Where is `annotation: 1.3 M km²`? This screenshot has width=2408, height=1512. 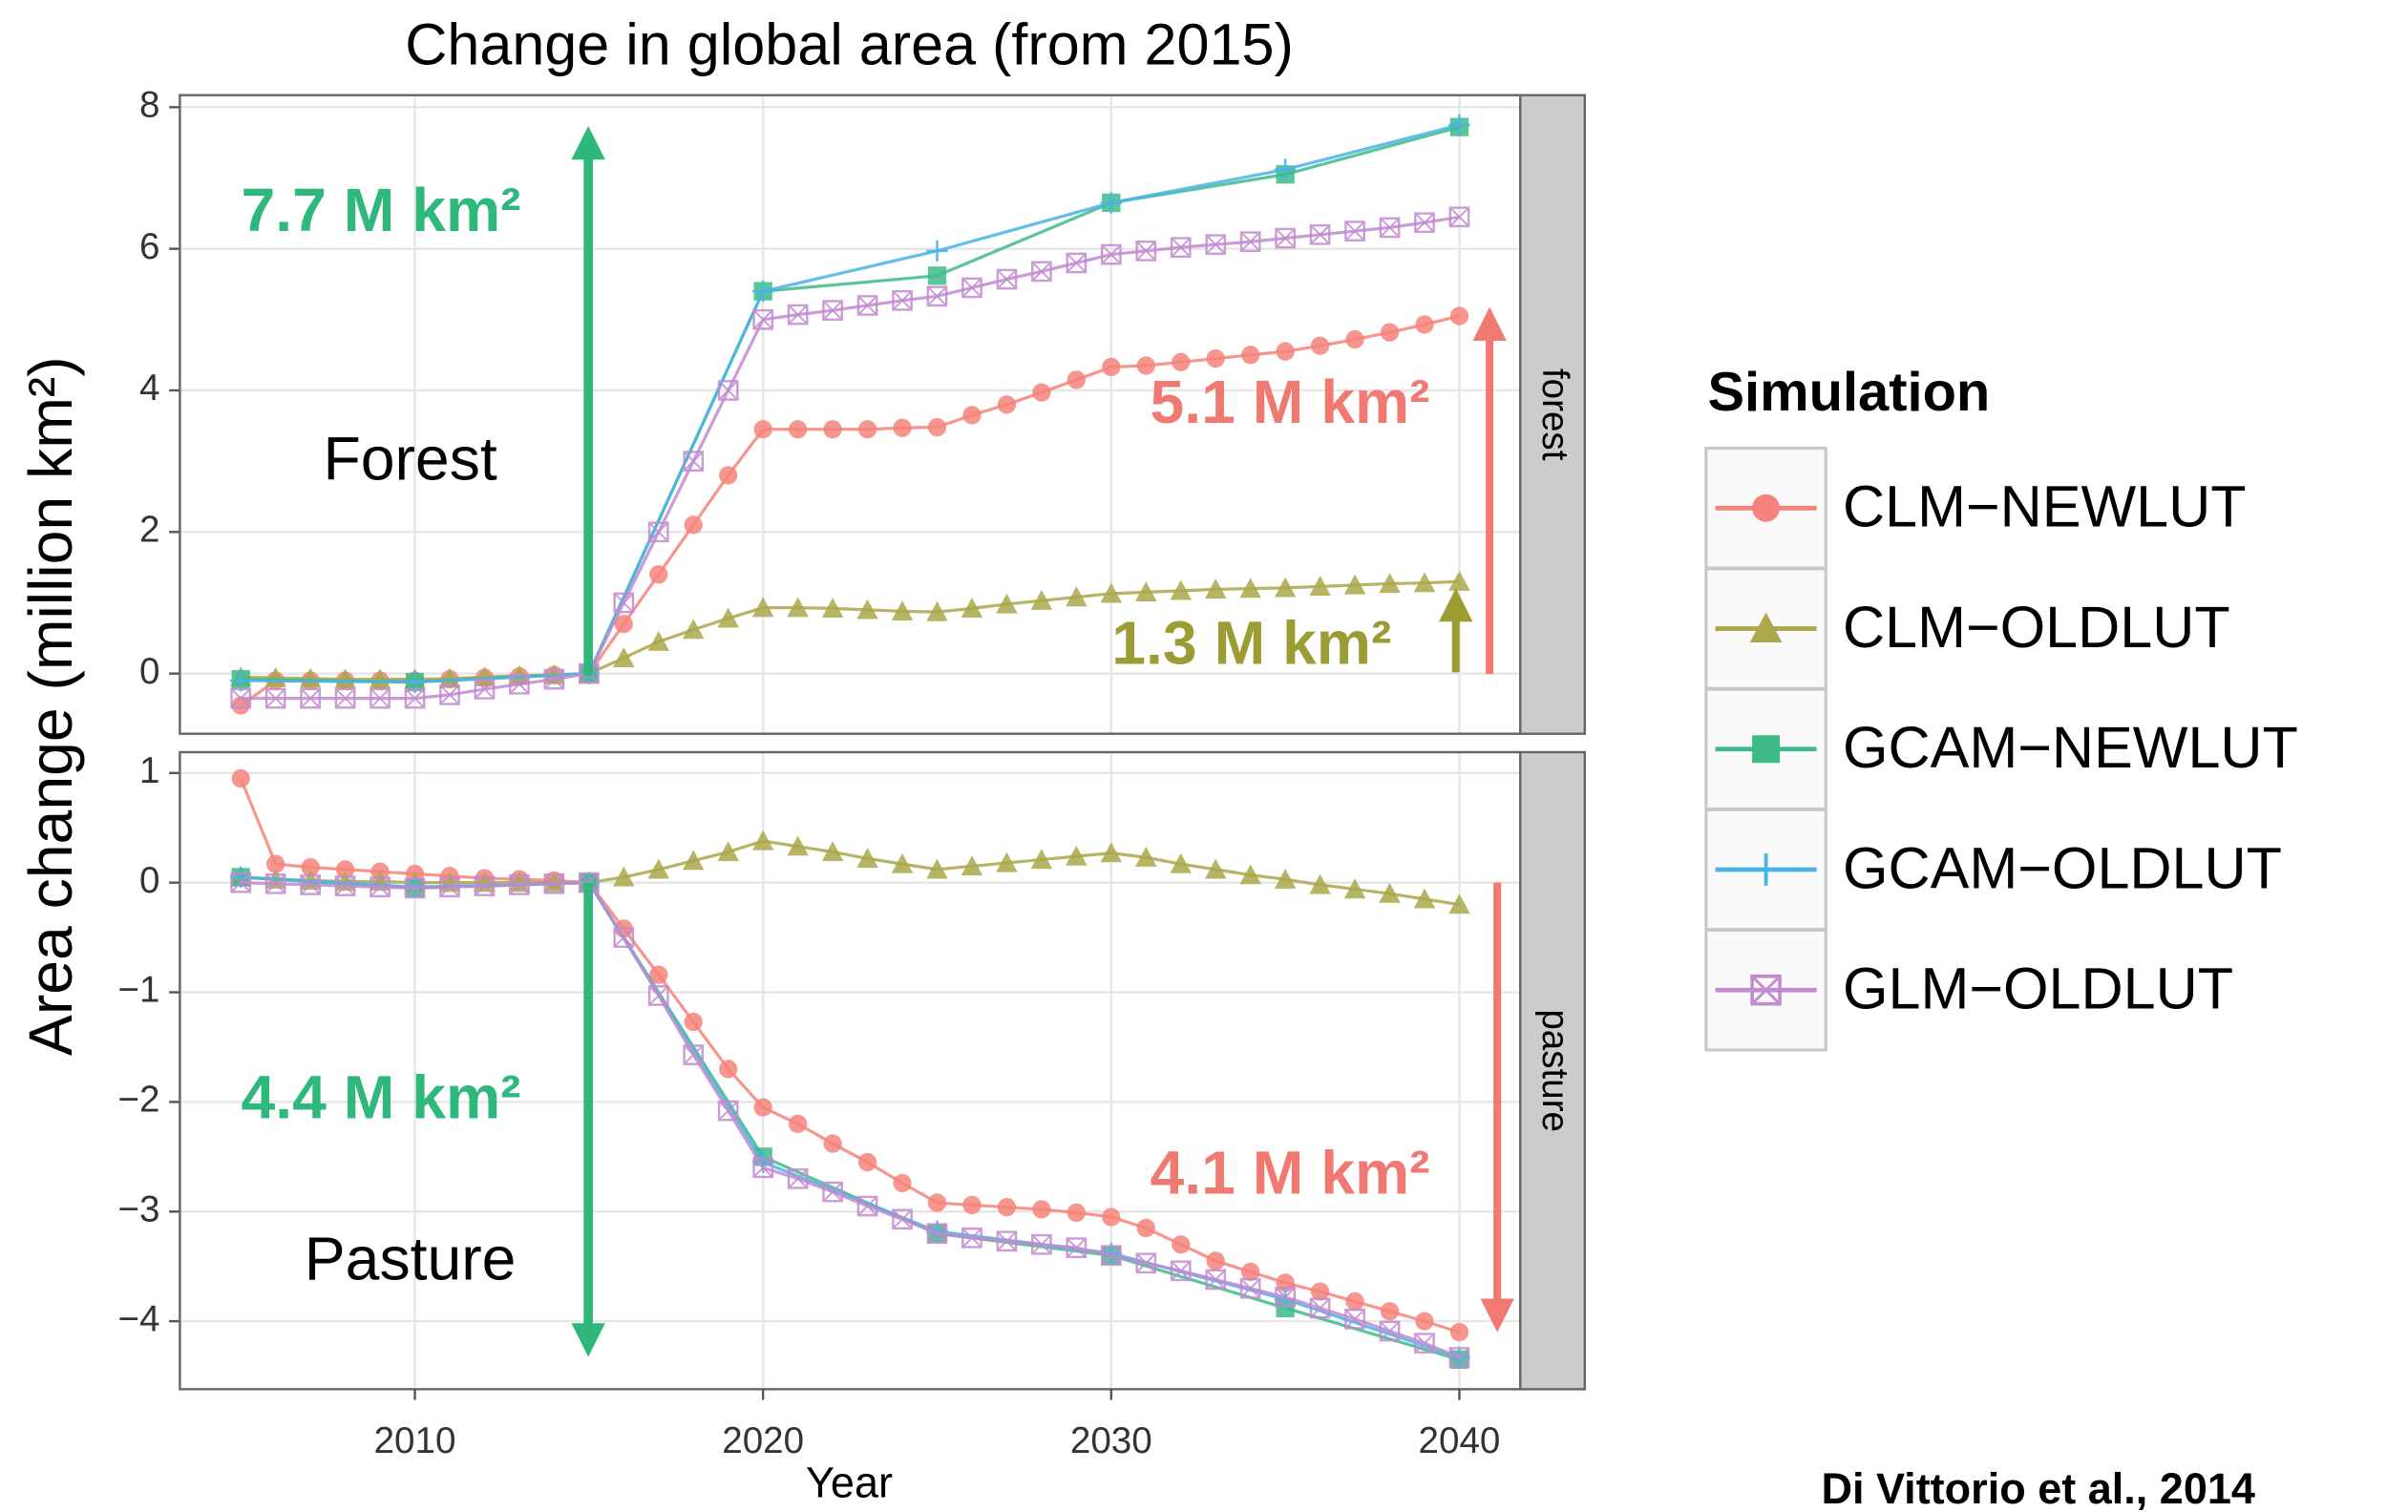
annotation: 1.3 M km² is located at coordinates (1251, 644).